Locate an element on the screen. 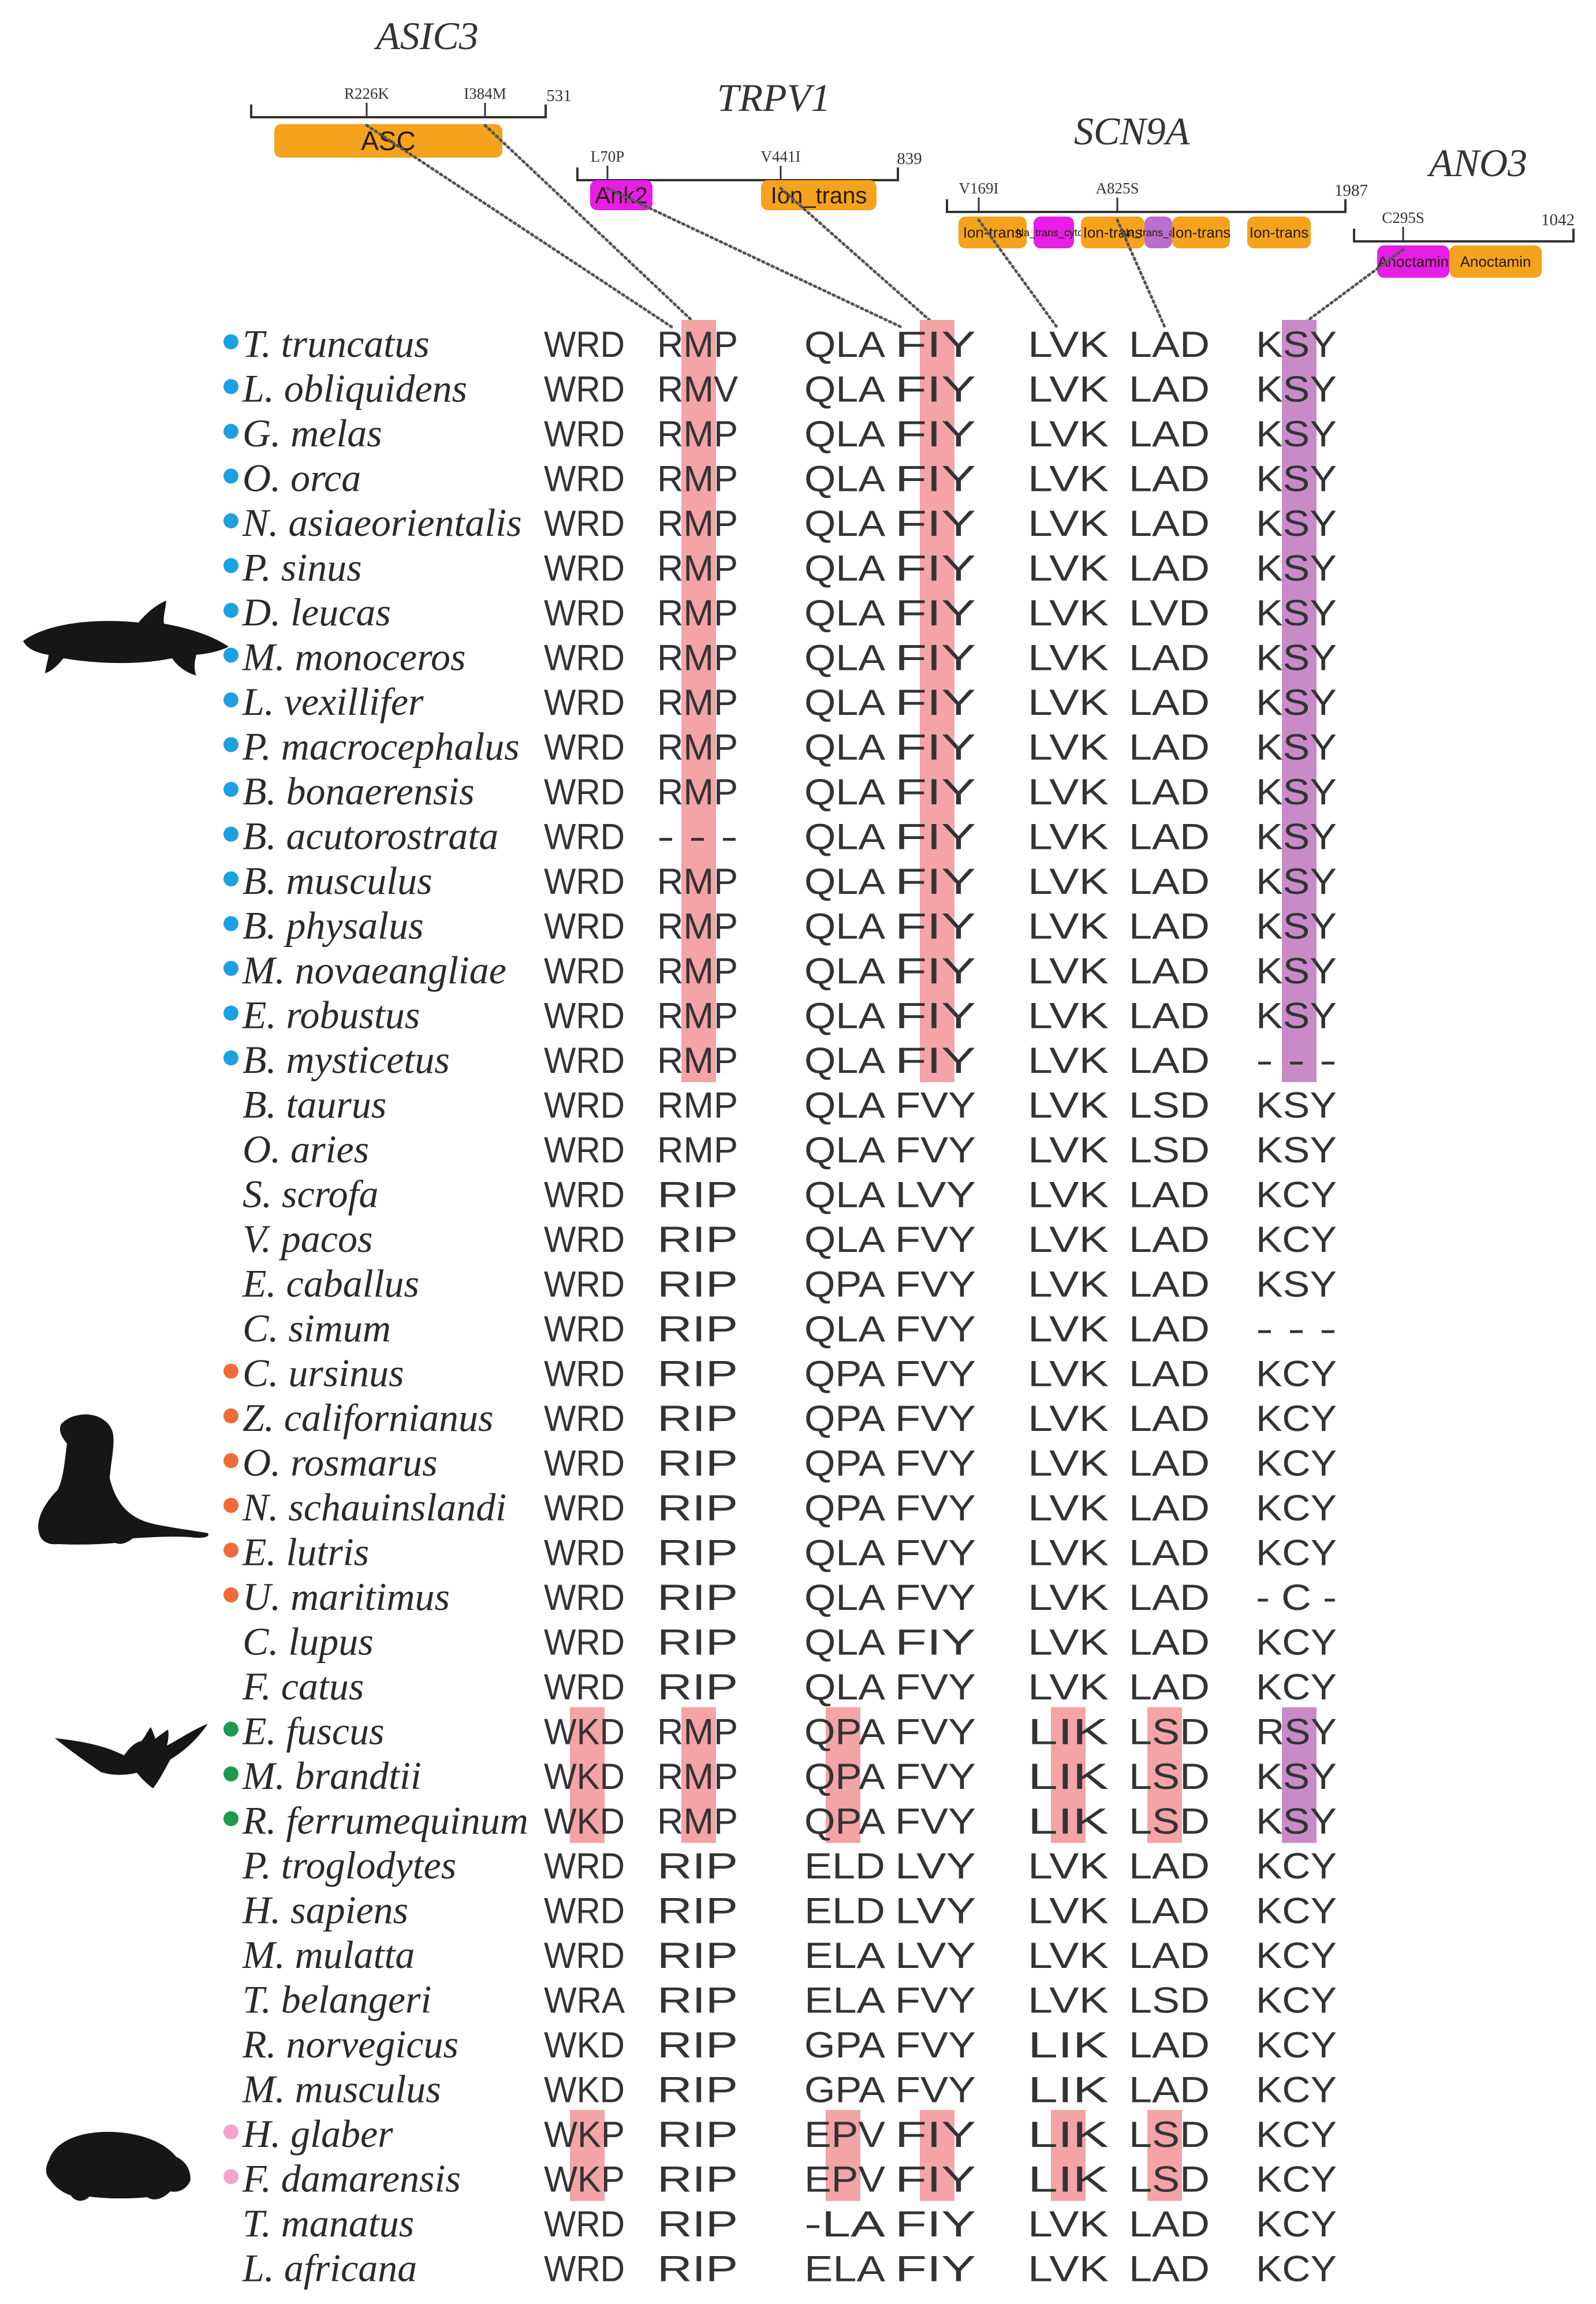  species-name: E. robustus is located at coordinates (331, 1015).